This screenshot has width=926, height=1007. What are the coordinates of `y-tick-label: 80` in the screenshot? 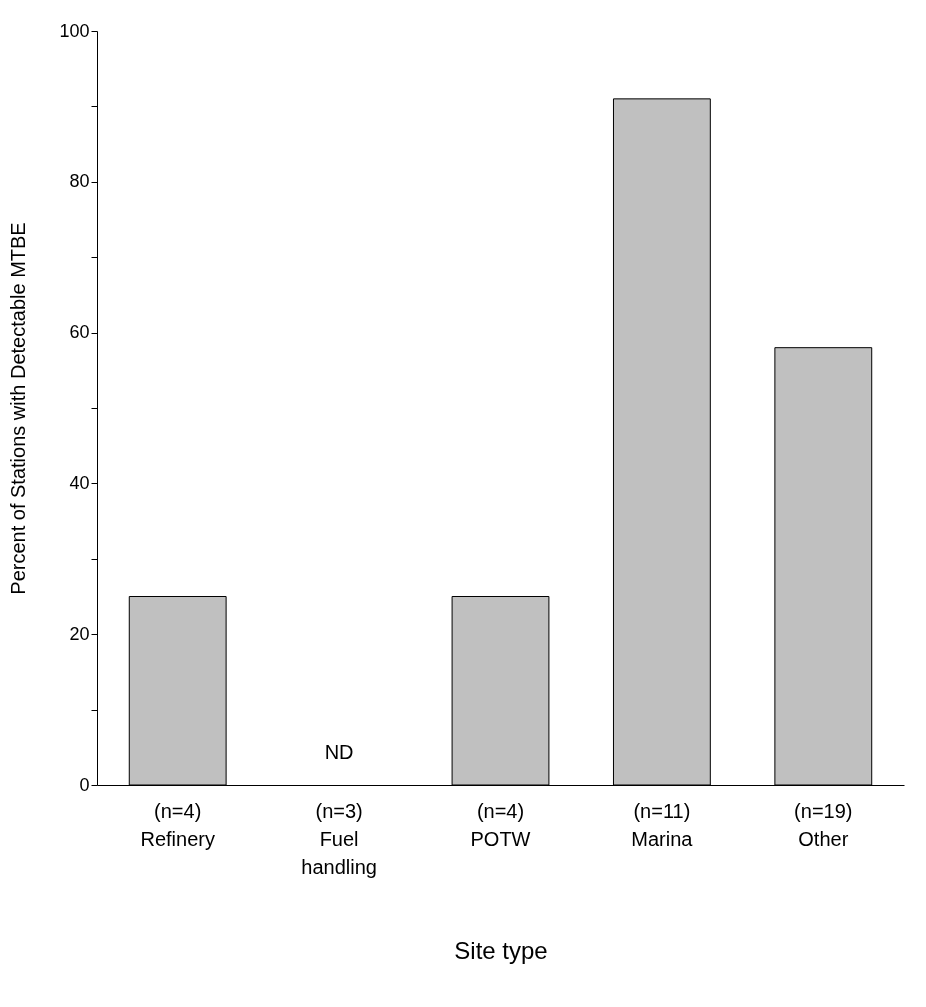 It's located at (79, 181).